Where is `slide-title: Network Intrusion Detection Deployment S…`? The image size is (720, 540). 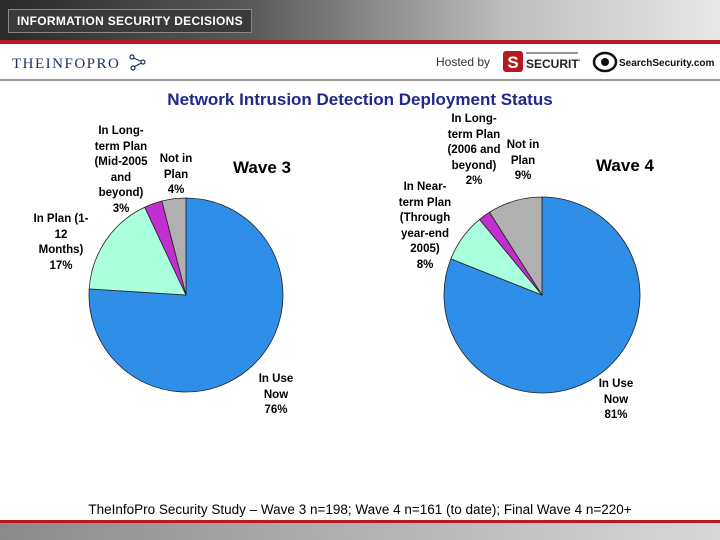
slide-title: Network Intrusion Detection Deployment S… is located at coordinates (360, 99).